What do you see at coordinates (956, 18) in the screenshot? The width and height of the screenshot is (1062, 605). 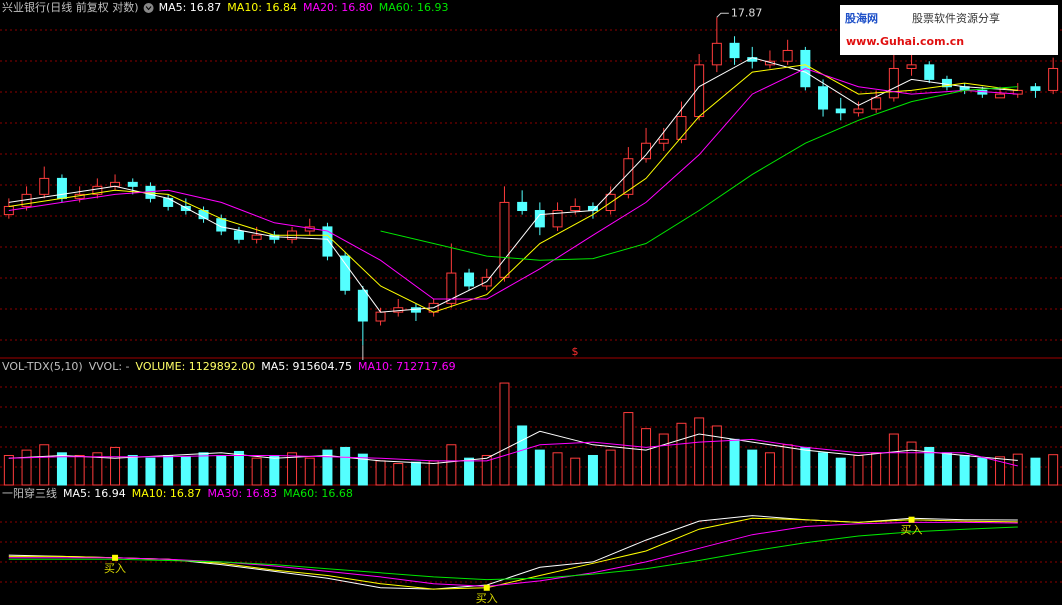 I see `watermark-slogan: 股票软件资源分享` at bounding box center [956, 18].